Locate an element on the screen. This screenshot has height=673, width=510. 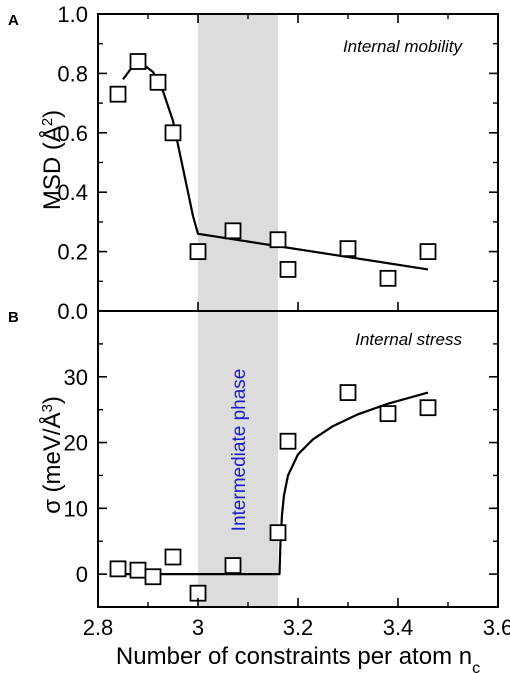
x-tick-label: 3 is located at coordinates (198, 627).